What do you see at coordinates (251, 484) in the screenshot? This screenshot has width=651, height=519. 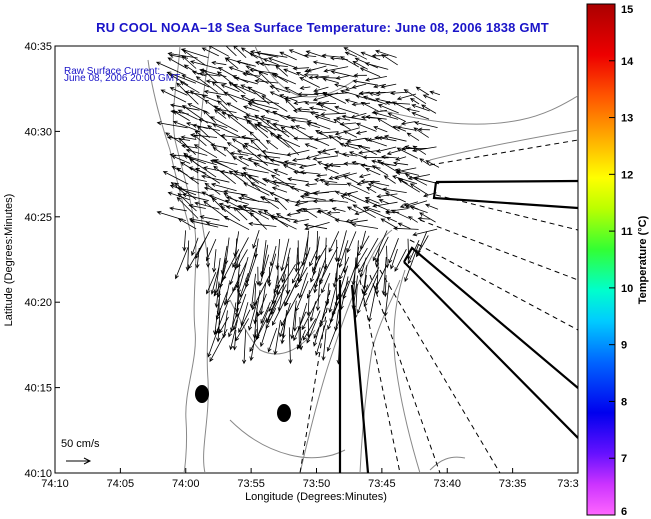 I see `x-tick-label: 73:55` at bounding box center [251, 484].